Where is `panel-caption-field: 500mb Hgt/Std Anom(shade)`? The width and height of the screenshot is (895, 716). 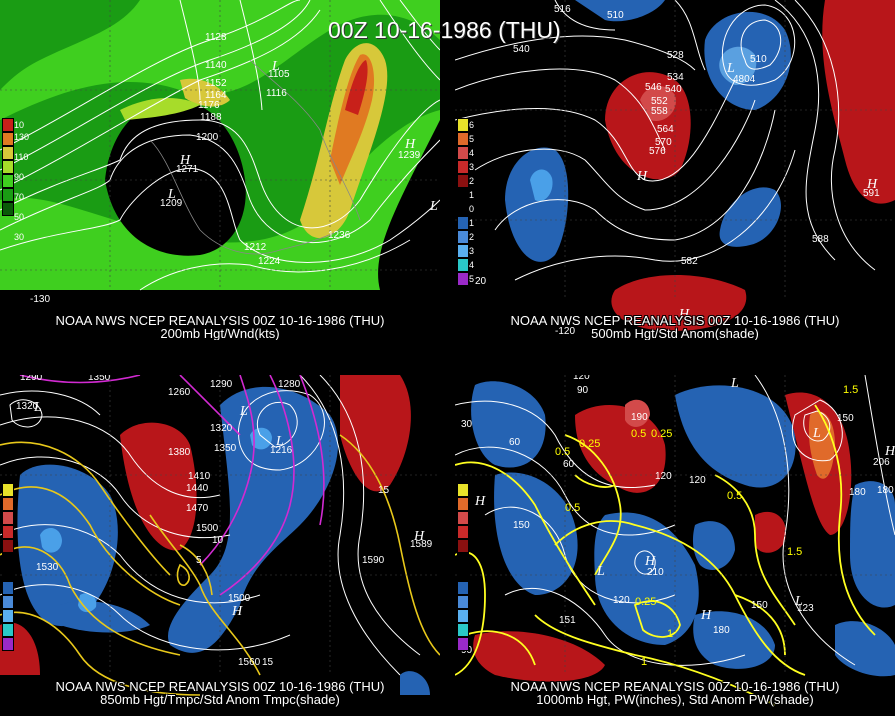 panel-caption-field: 500mb Hgt/Std Anom(shade) is located at coordinates (675, 333).